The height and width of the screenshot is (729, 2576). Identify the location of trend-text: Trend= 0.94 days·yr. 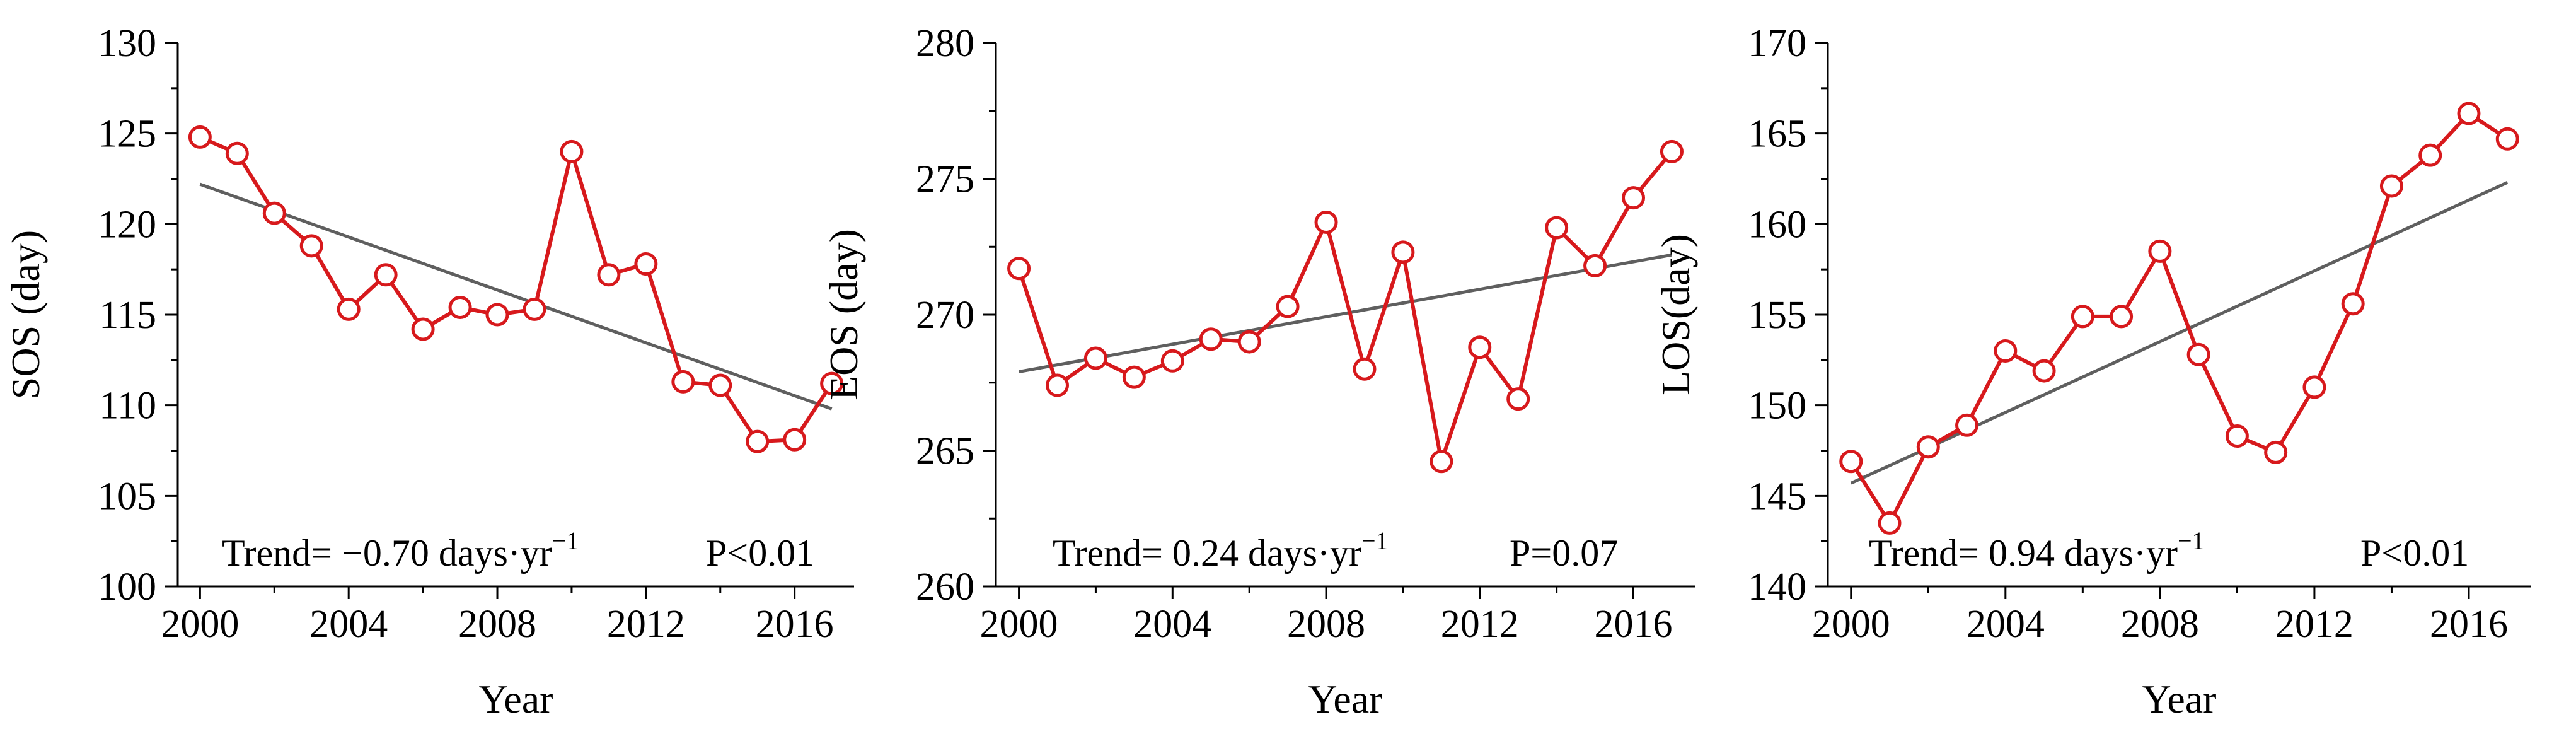
(2023, 553).